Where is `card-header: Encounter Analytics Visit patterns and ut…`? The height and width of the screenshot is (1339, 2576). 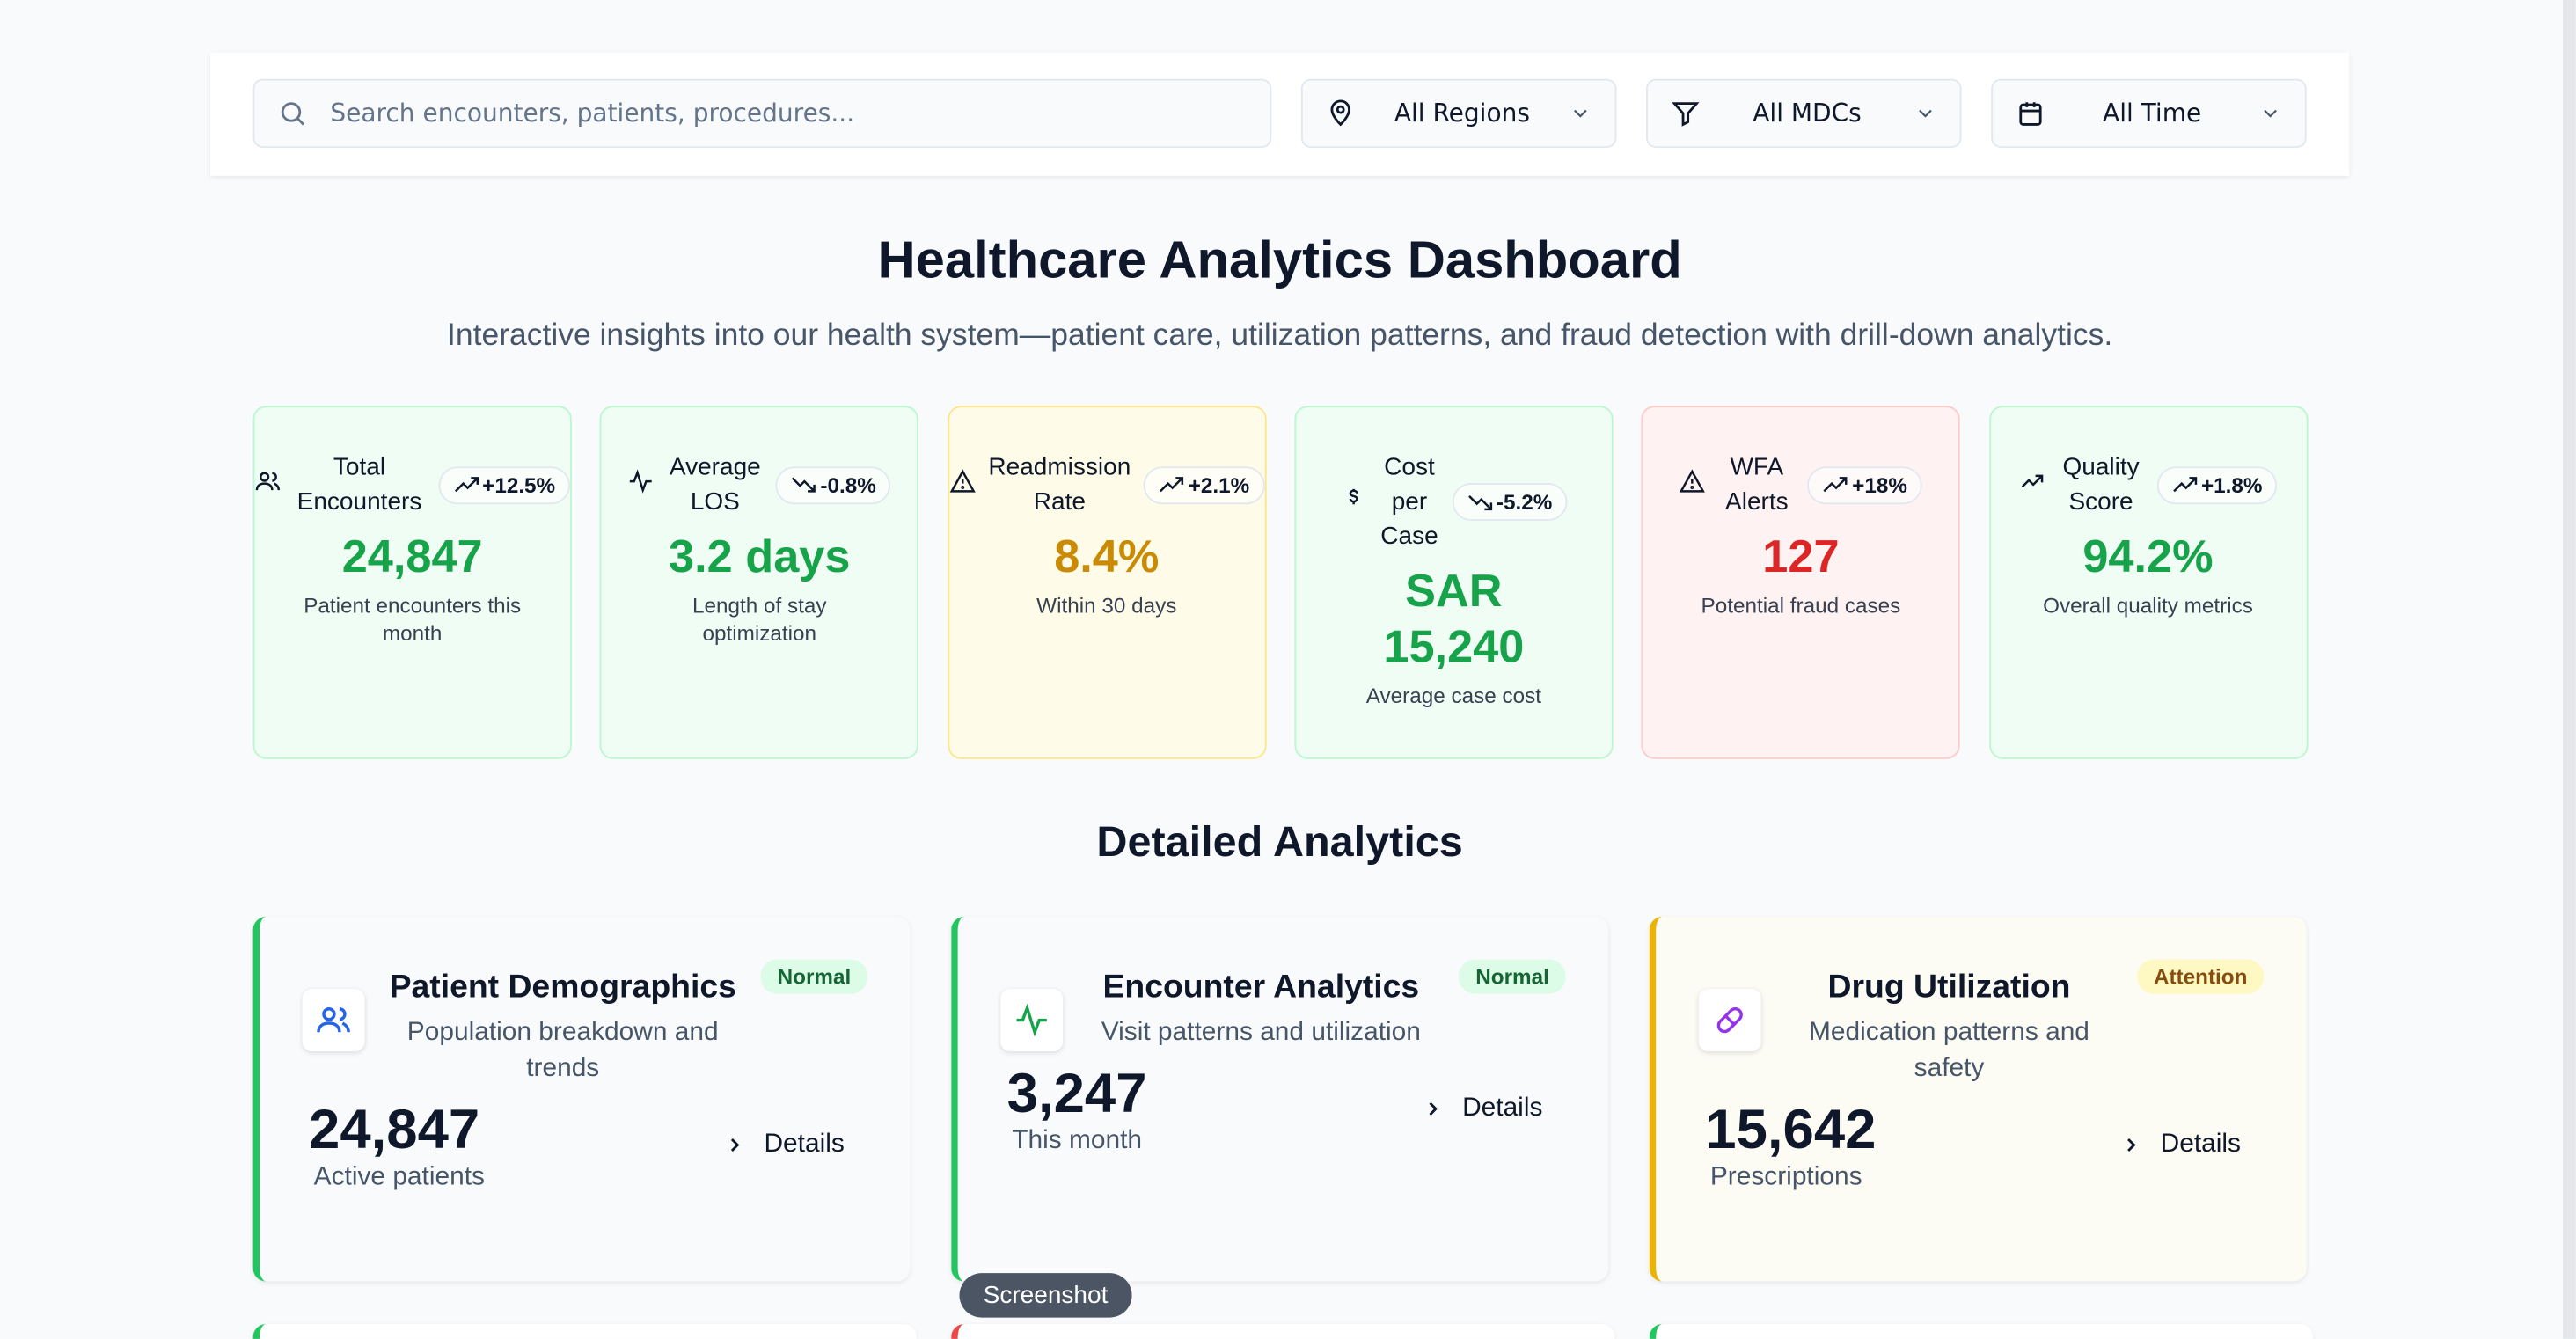
card-header: Encounter Analytics Visit patterns and ut… is located at coordinates (1283, 1005).